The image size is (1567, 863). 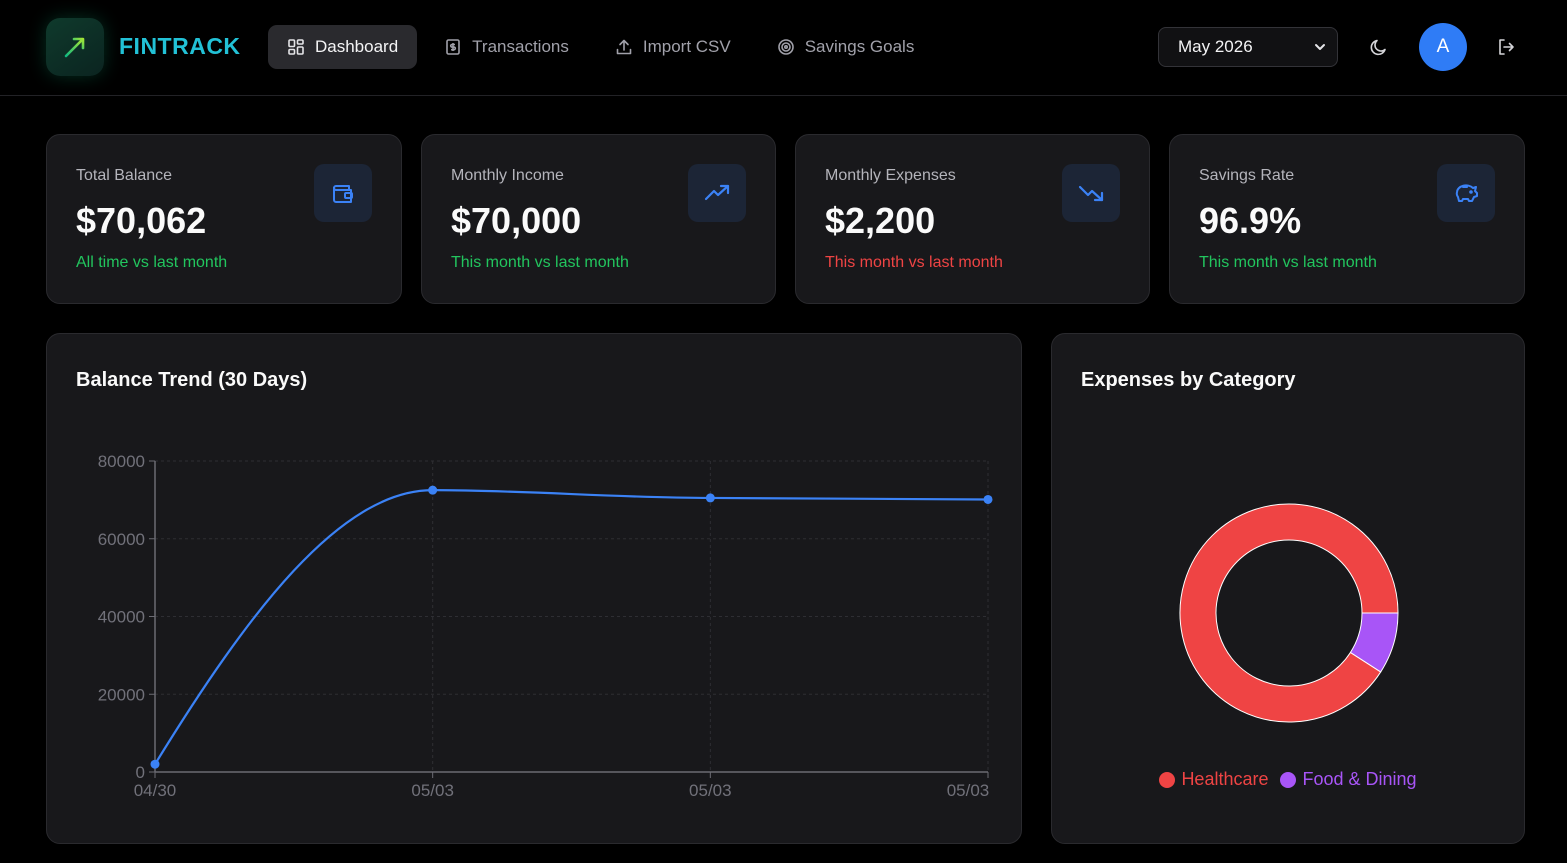 I want to click on nav-savings-goals-label: Savings Goals, so click(x=859, y=46).